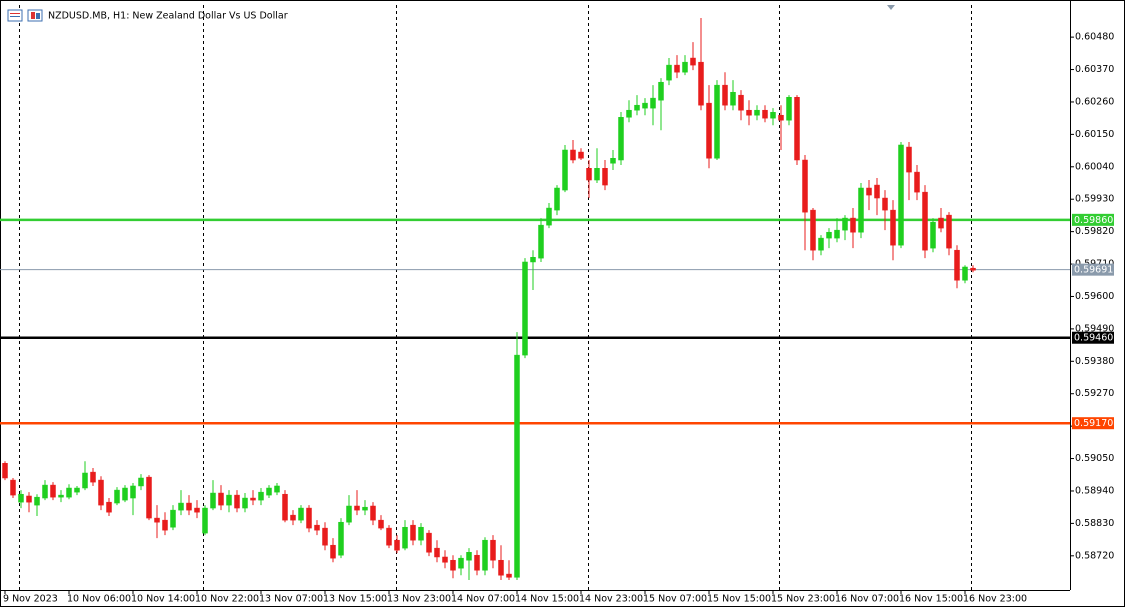  Describe the element at coordinates (15, 15) in the screenshot. I see `icon-list` at that location.